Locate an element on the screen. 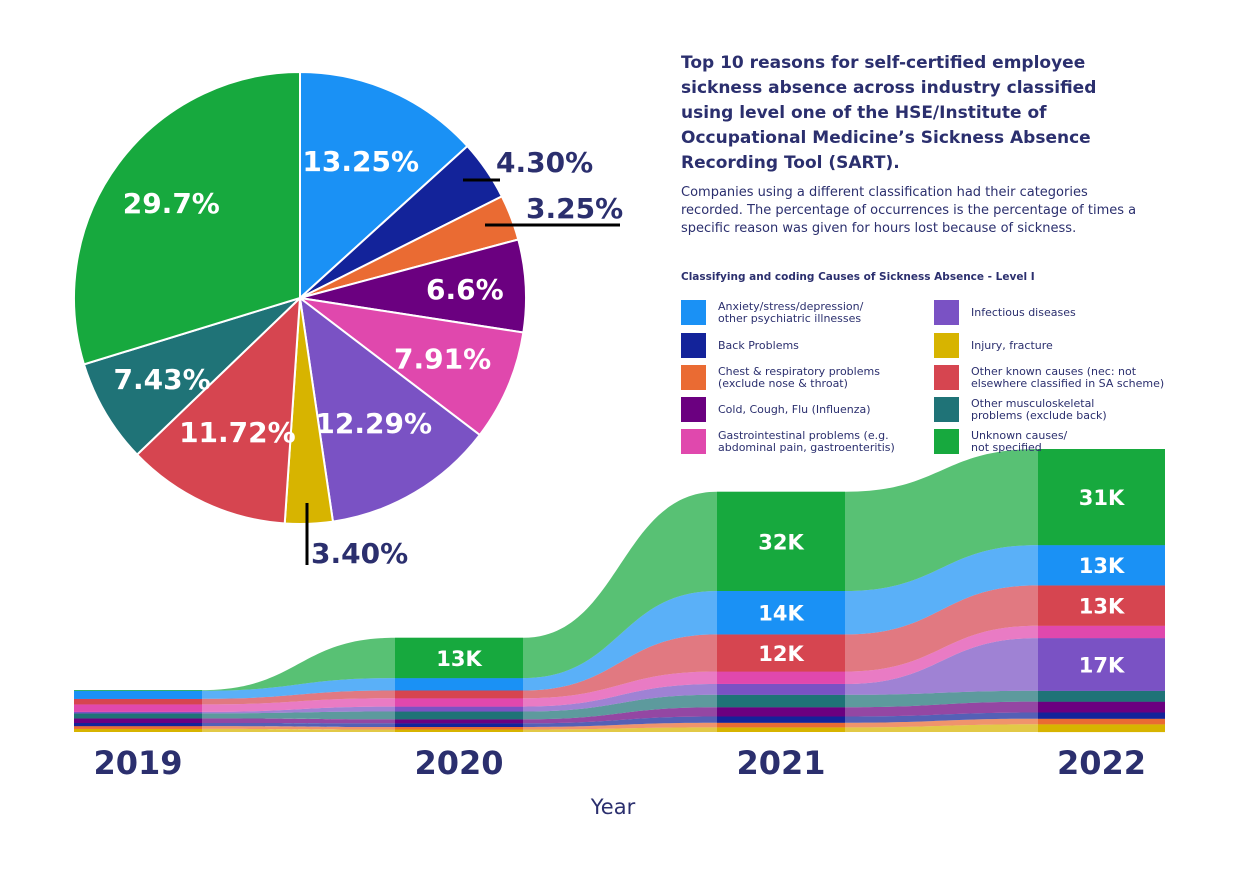  legend-item-injury: Injury, fracture is located at coordinates (1060, 345).